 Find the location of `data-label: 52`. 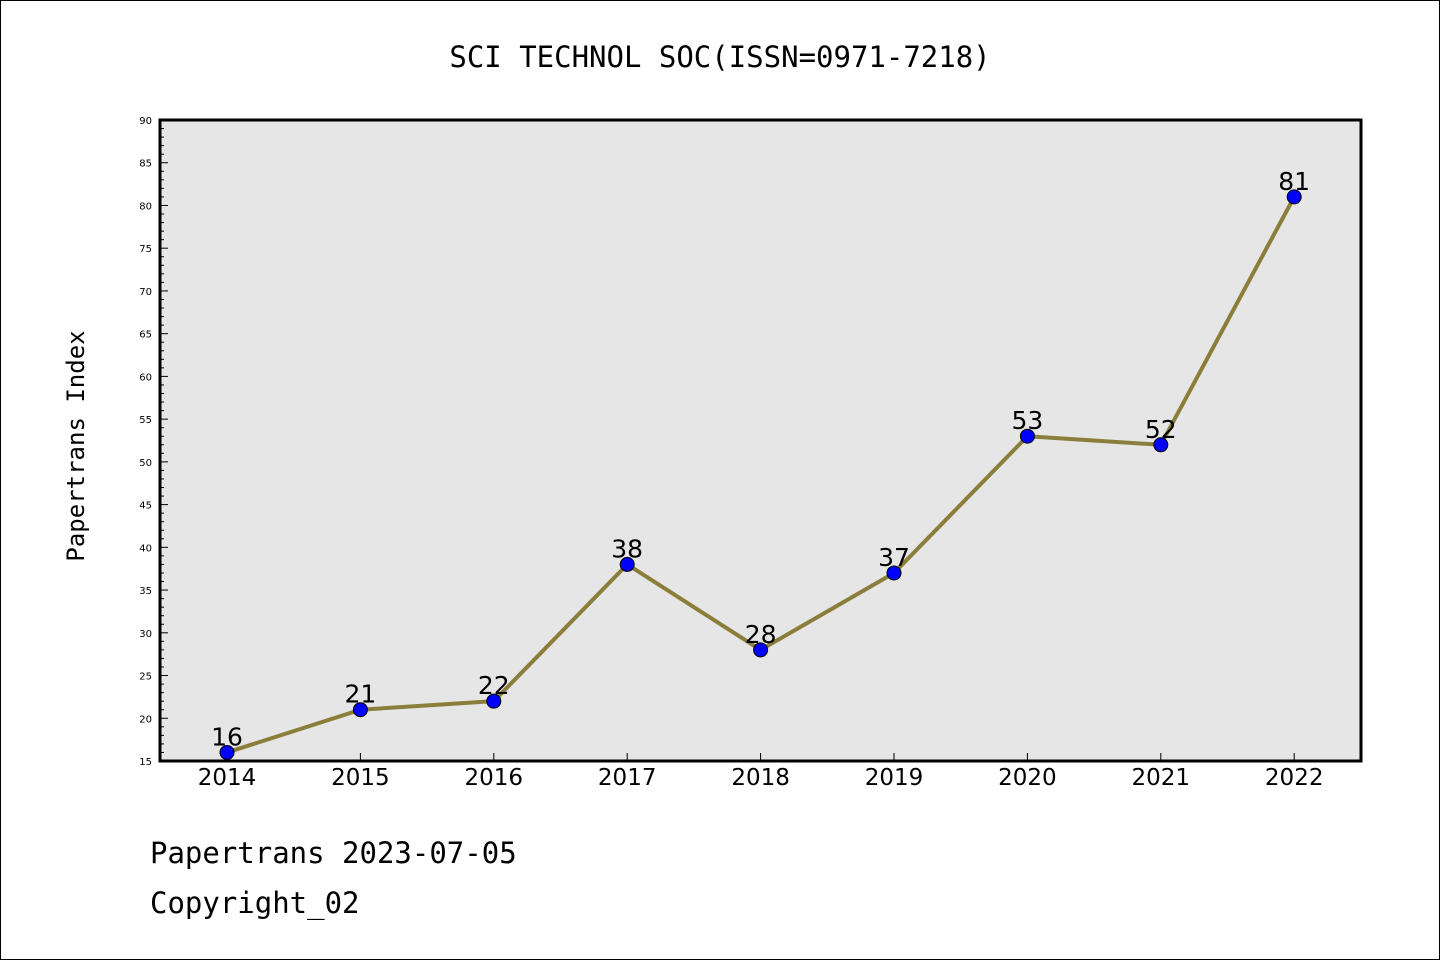

data-label: 52 is located at coordinates (1161, 429).